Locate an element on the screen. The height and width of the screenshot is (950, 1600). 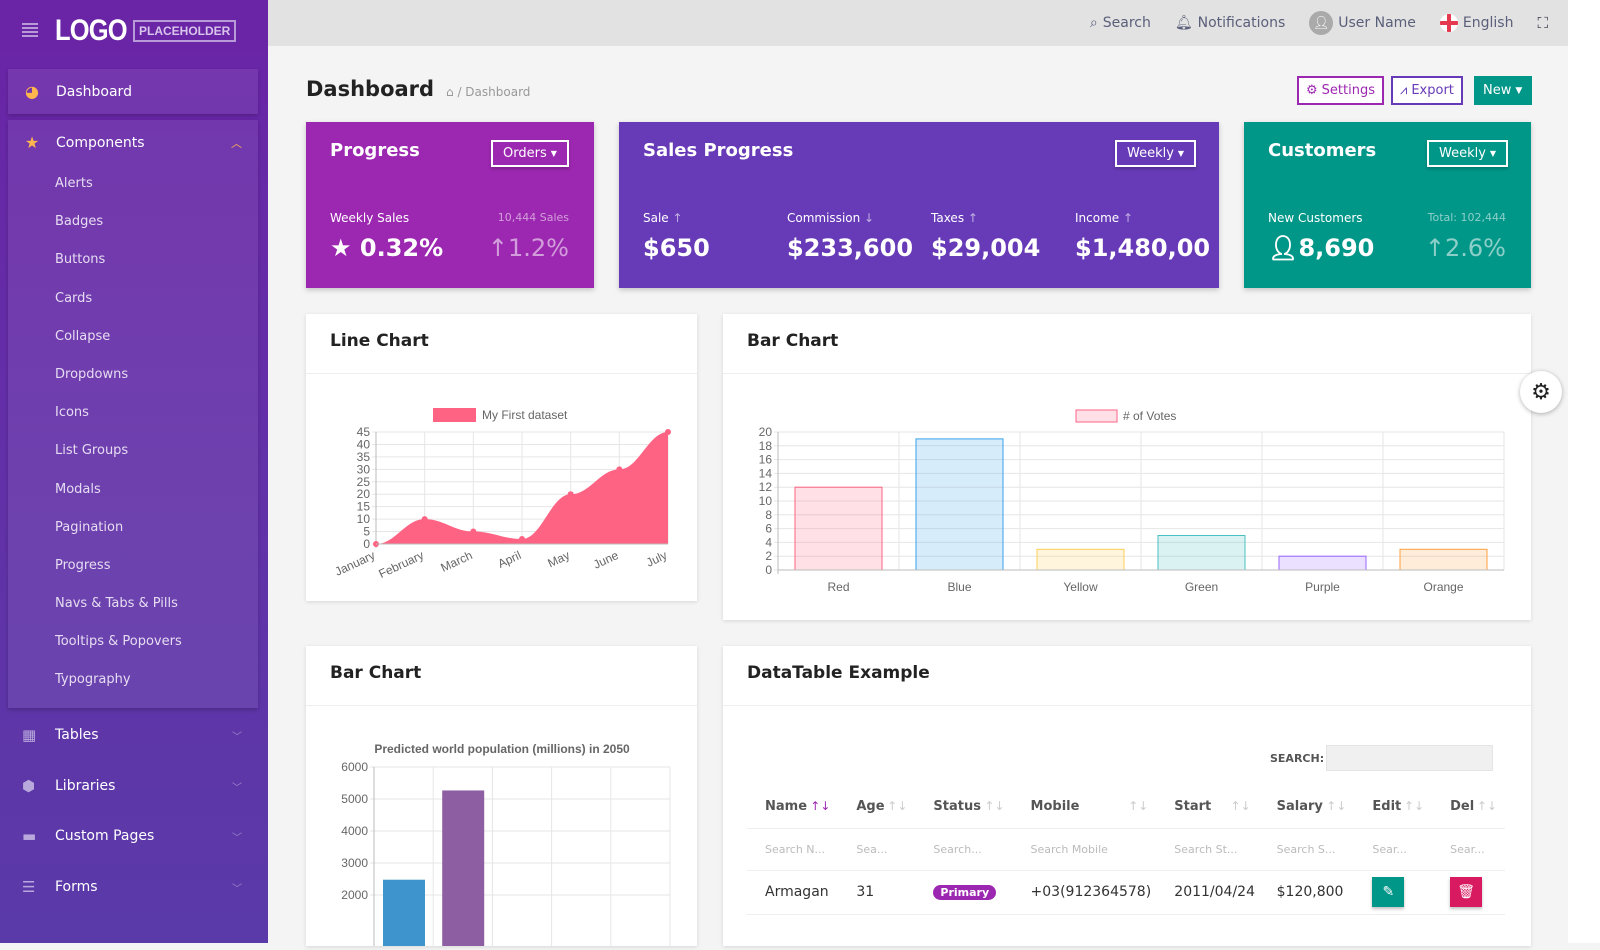
user-menu: 👤︎ User Name is located at coordinates (1362, 23).